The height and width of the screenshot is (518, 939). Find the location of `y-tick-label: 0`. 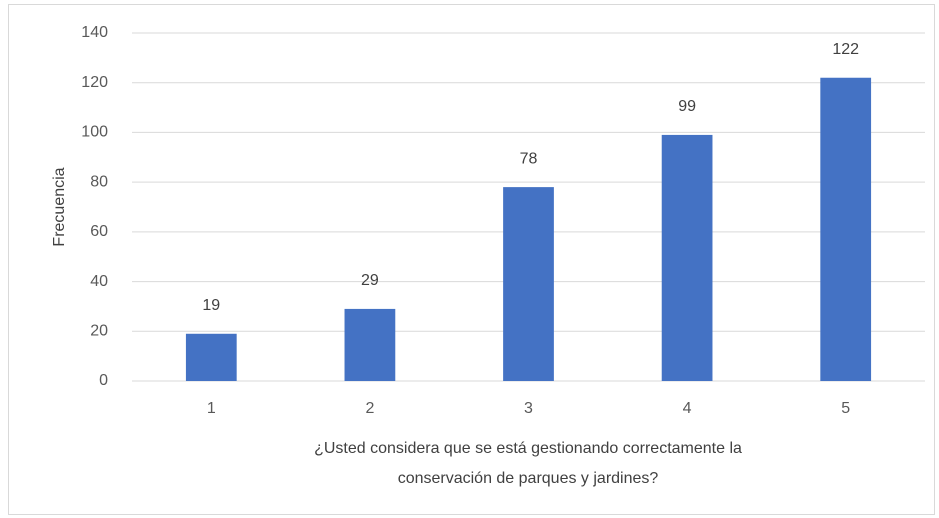

y-tick-label: 0 is located at coordinates (103, 380).